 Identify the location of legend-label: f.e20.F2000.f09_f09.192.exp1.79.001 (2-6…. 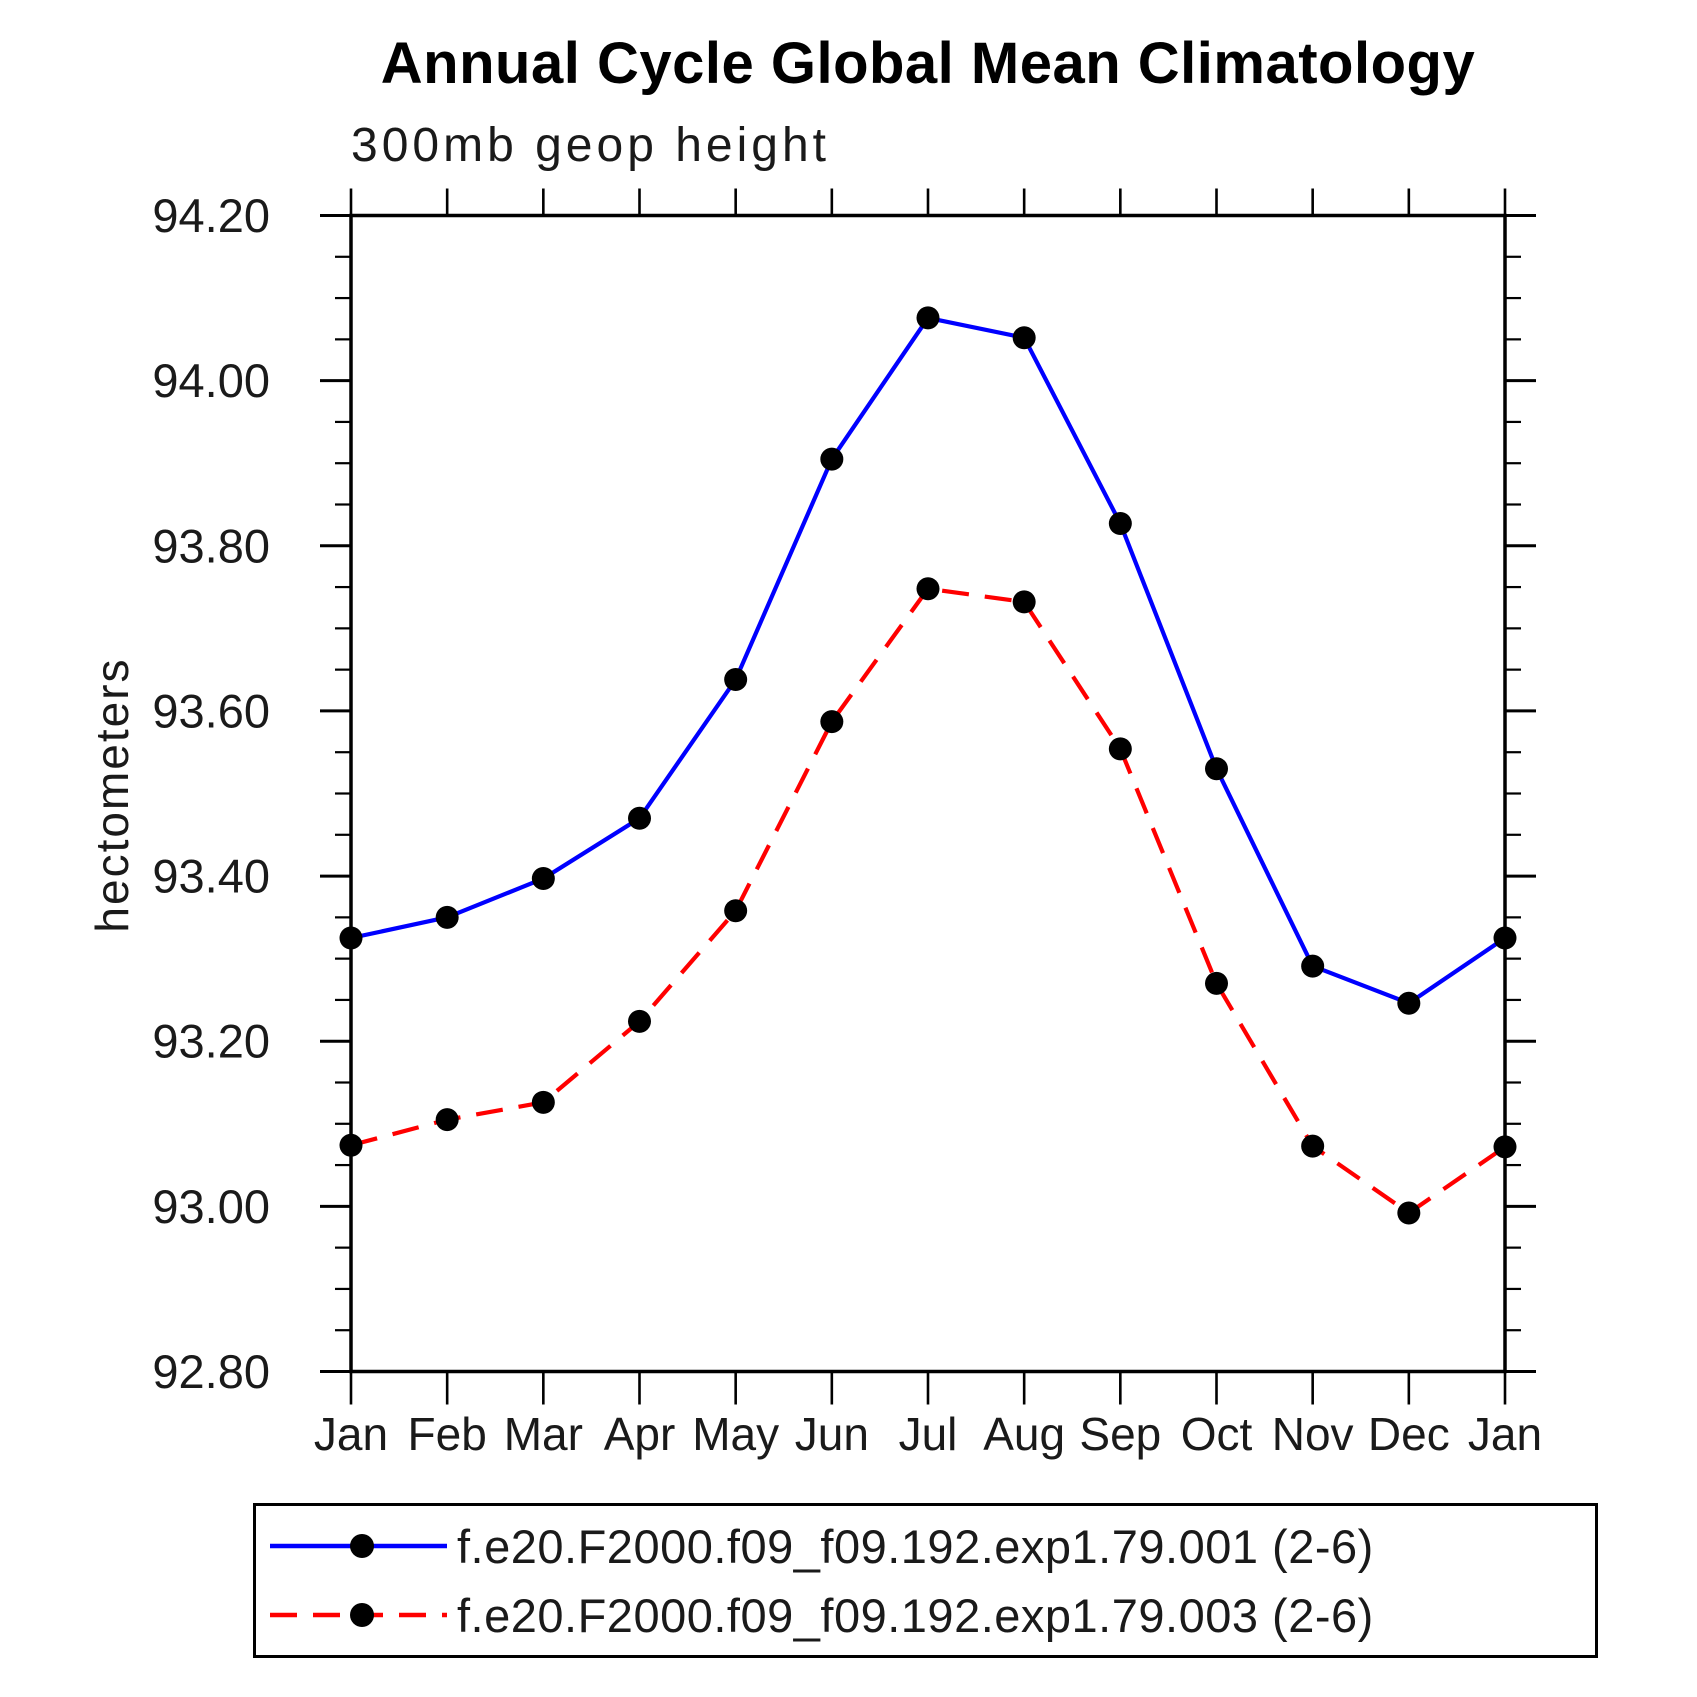
(915, 1546).